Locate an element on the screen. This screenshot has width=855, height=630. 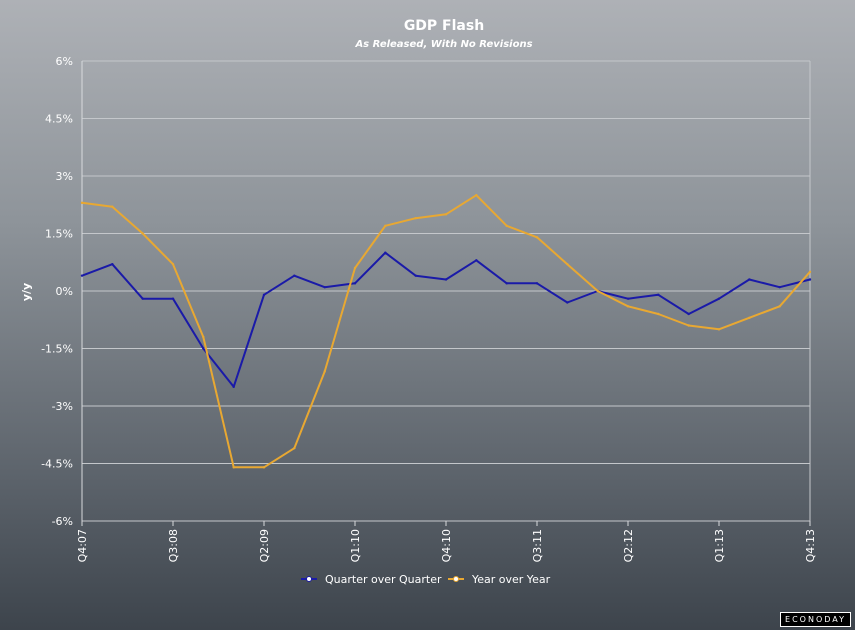
x-tick-label: Q4:07 is located at coordinates (82, 545).